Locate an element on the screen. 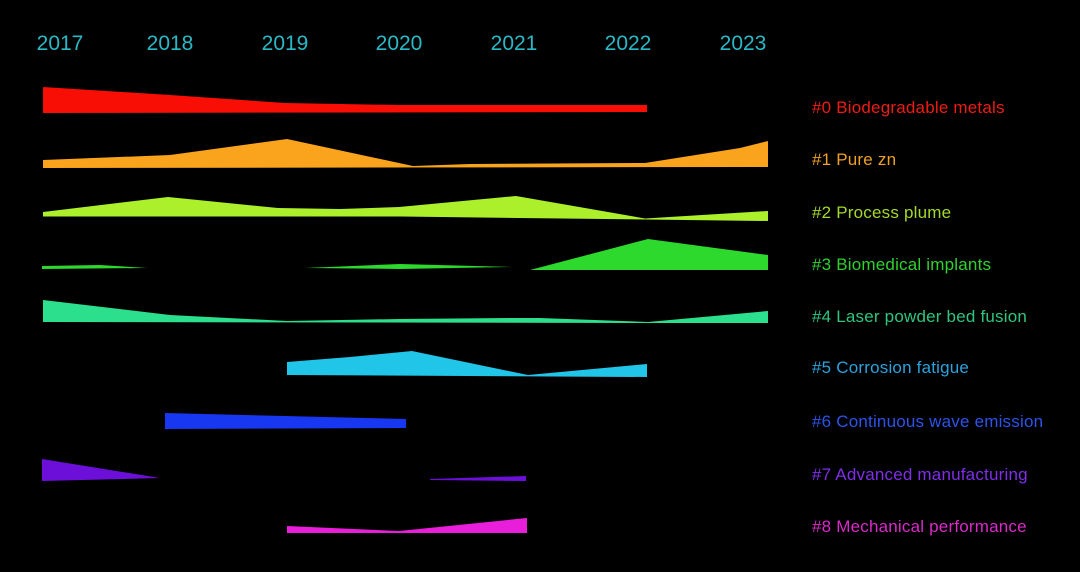 The width and height of the screenshot is (1080, 572). year-label-2022: 2022 is located at coordinates (628, 43).